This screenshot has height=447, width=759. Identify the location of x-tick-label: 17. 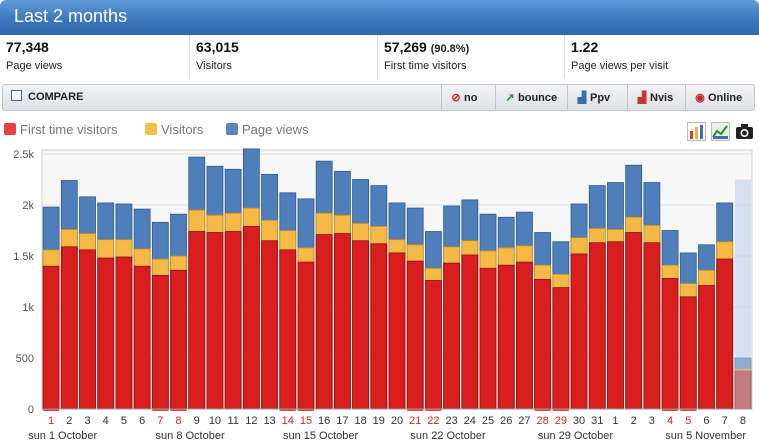
(342, 421).